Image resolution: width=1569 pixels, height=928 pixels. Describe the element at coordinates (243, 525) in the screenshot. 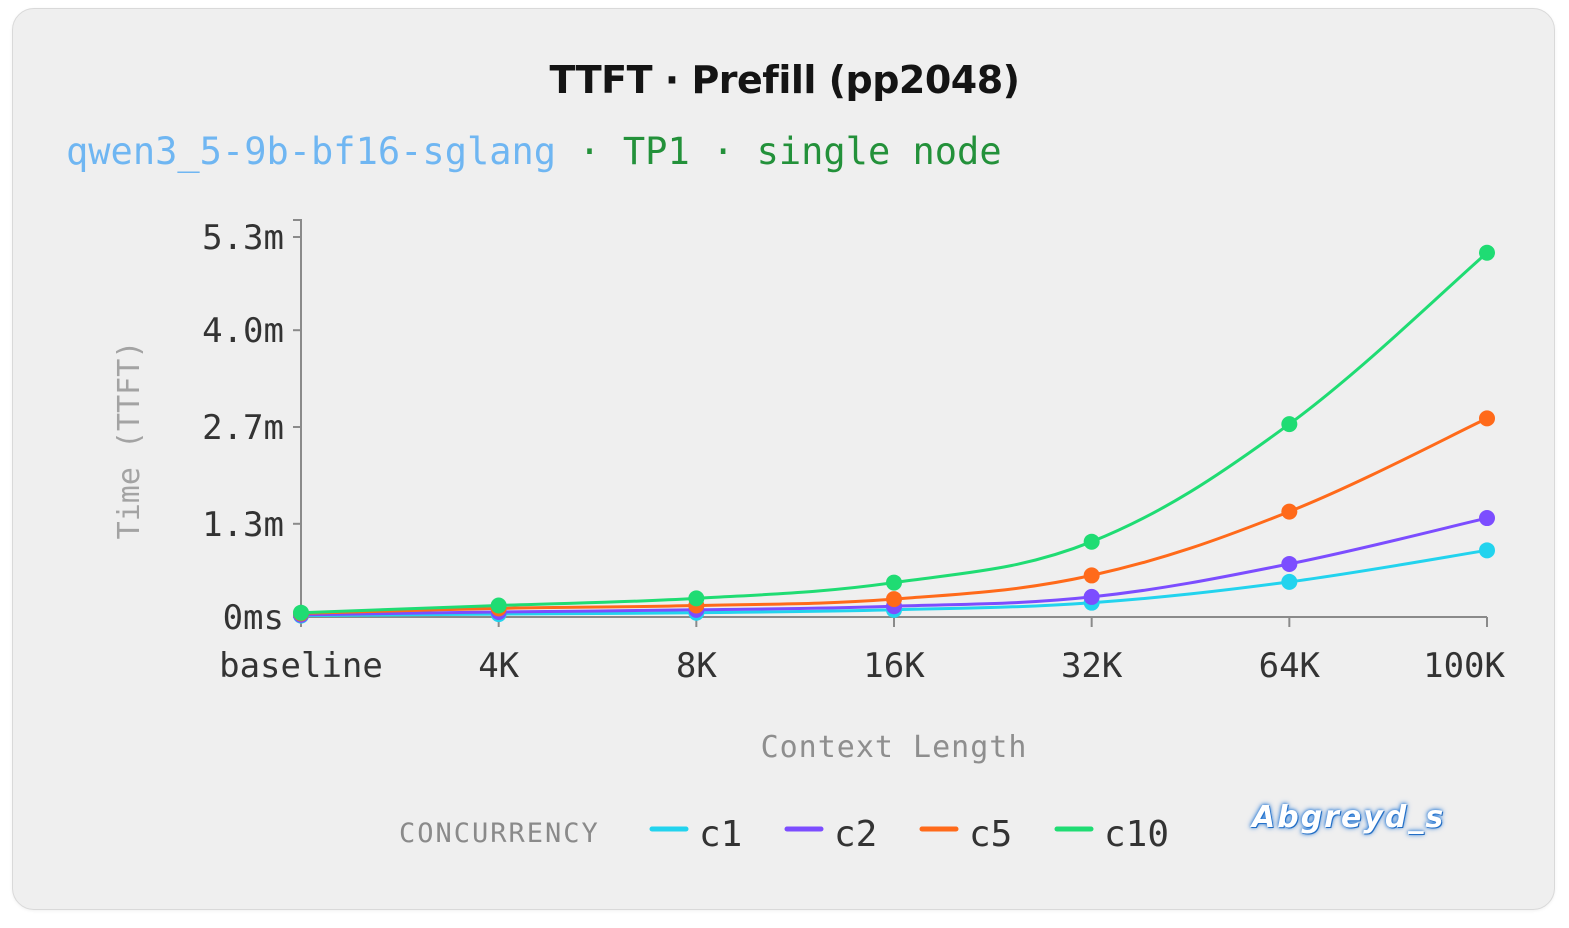

I see `y-tick-label: 1.3m` at that location.